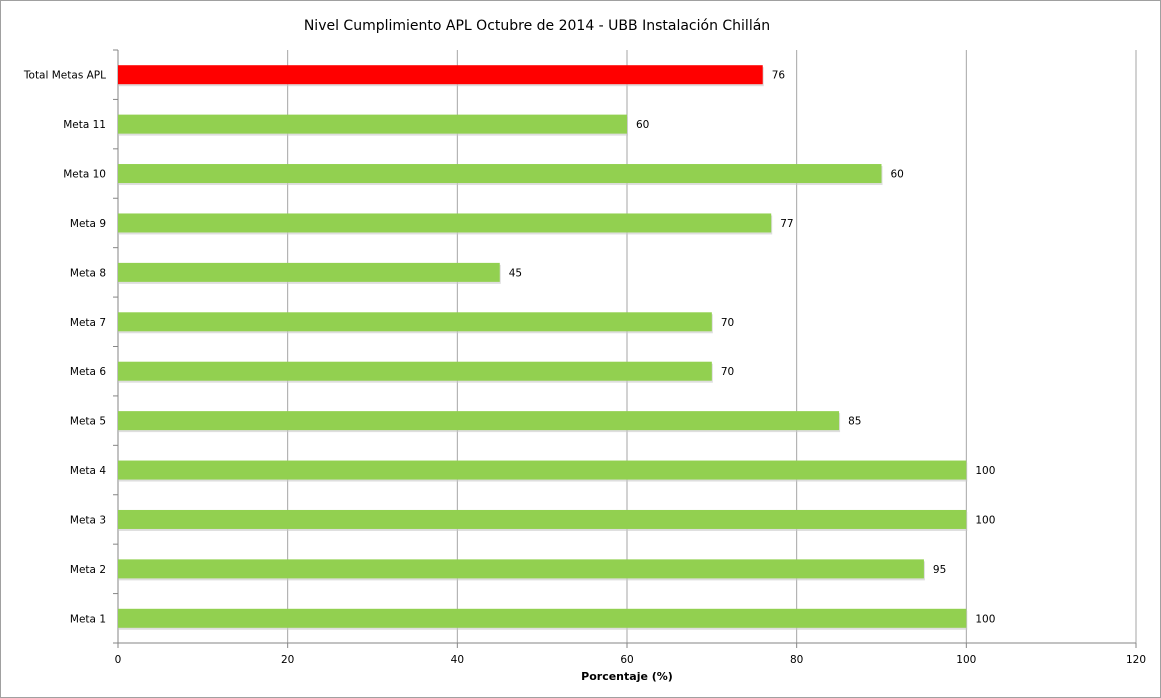 The width and height of the screenshot is (1161, 698). What do you see at coordinates (88, 520) in the screenshot?
I see `category-label: Meta 3` at bounding box center [88, 520].